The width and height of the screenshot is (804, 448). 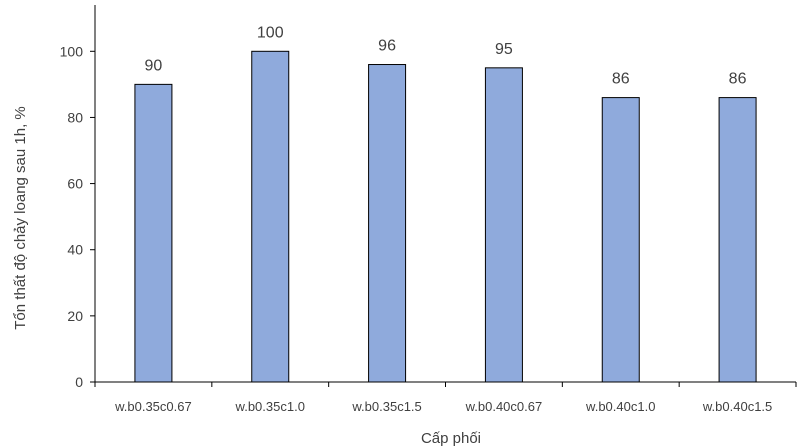 I want to click on y-tick-label: 100, so click(x=72, y=51).